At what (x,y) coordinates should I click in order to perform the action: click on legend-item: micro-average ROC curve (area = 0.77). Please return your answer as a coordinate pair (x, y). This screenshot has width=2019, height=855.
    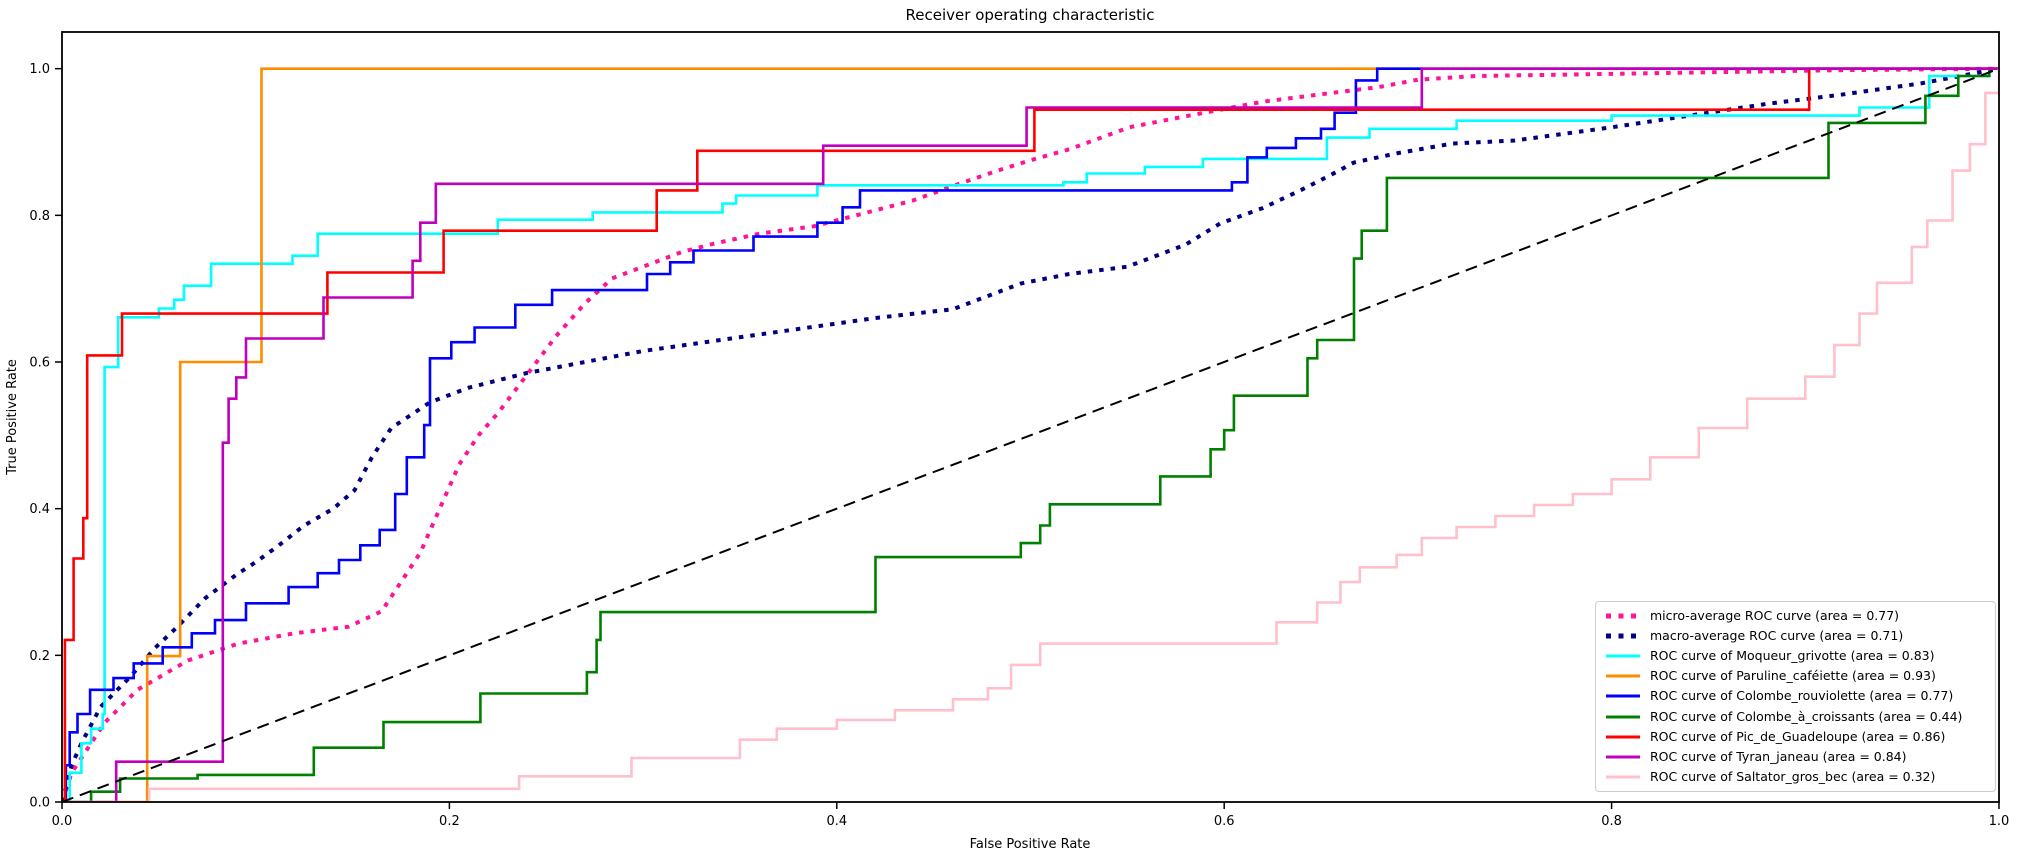
    Looking at the image, I should click on (1796, 616).